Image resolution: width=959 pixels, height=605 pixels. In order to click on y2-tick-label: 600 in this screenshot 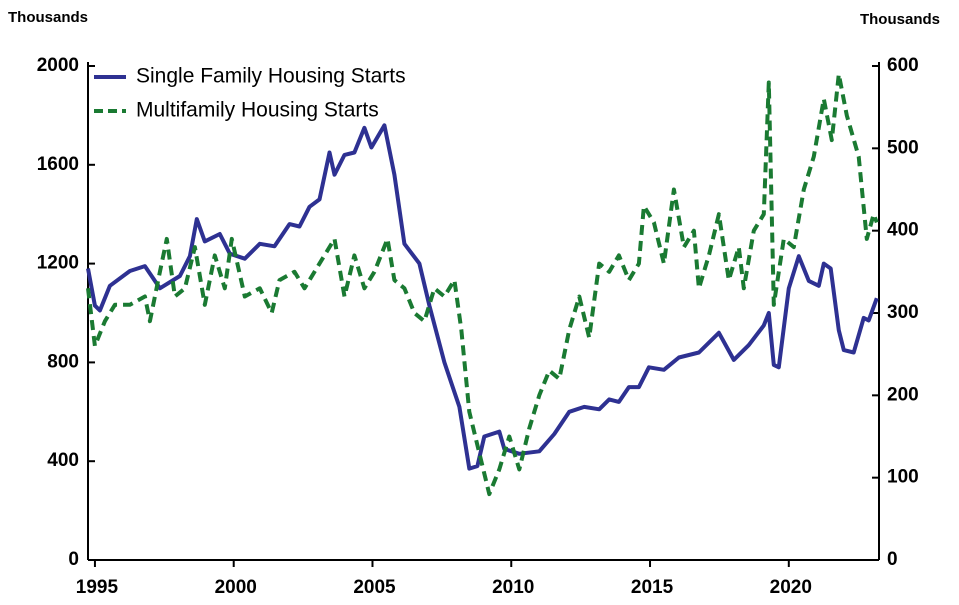, I will do `click(903, 65)`.